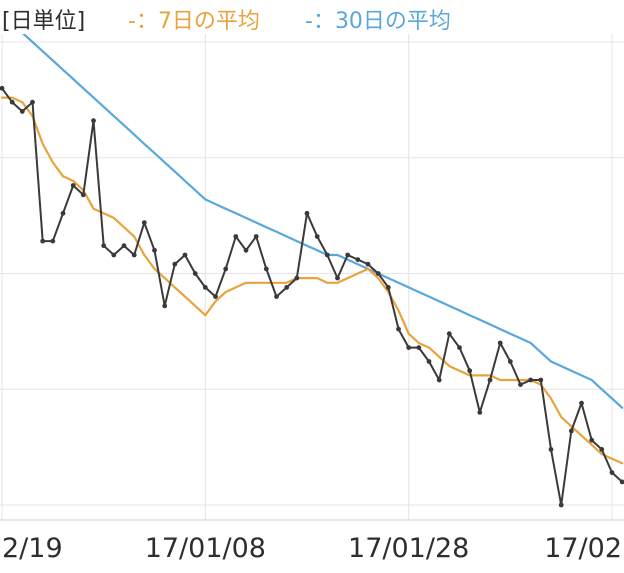 This screenshot has height=573, width=624. Describe the element at coordinates (31, 548) in the screenshot. I see `x-tick-label: 16/12/19` at that location.